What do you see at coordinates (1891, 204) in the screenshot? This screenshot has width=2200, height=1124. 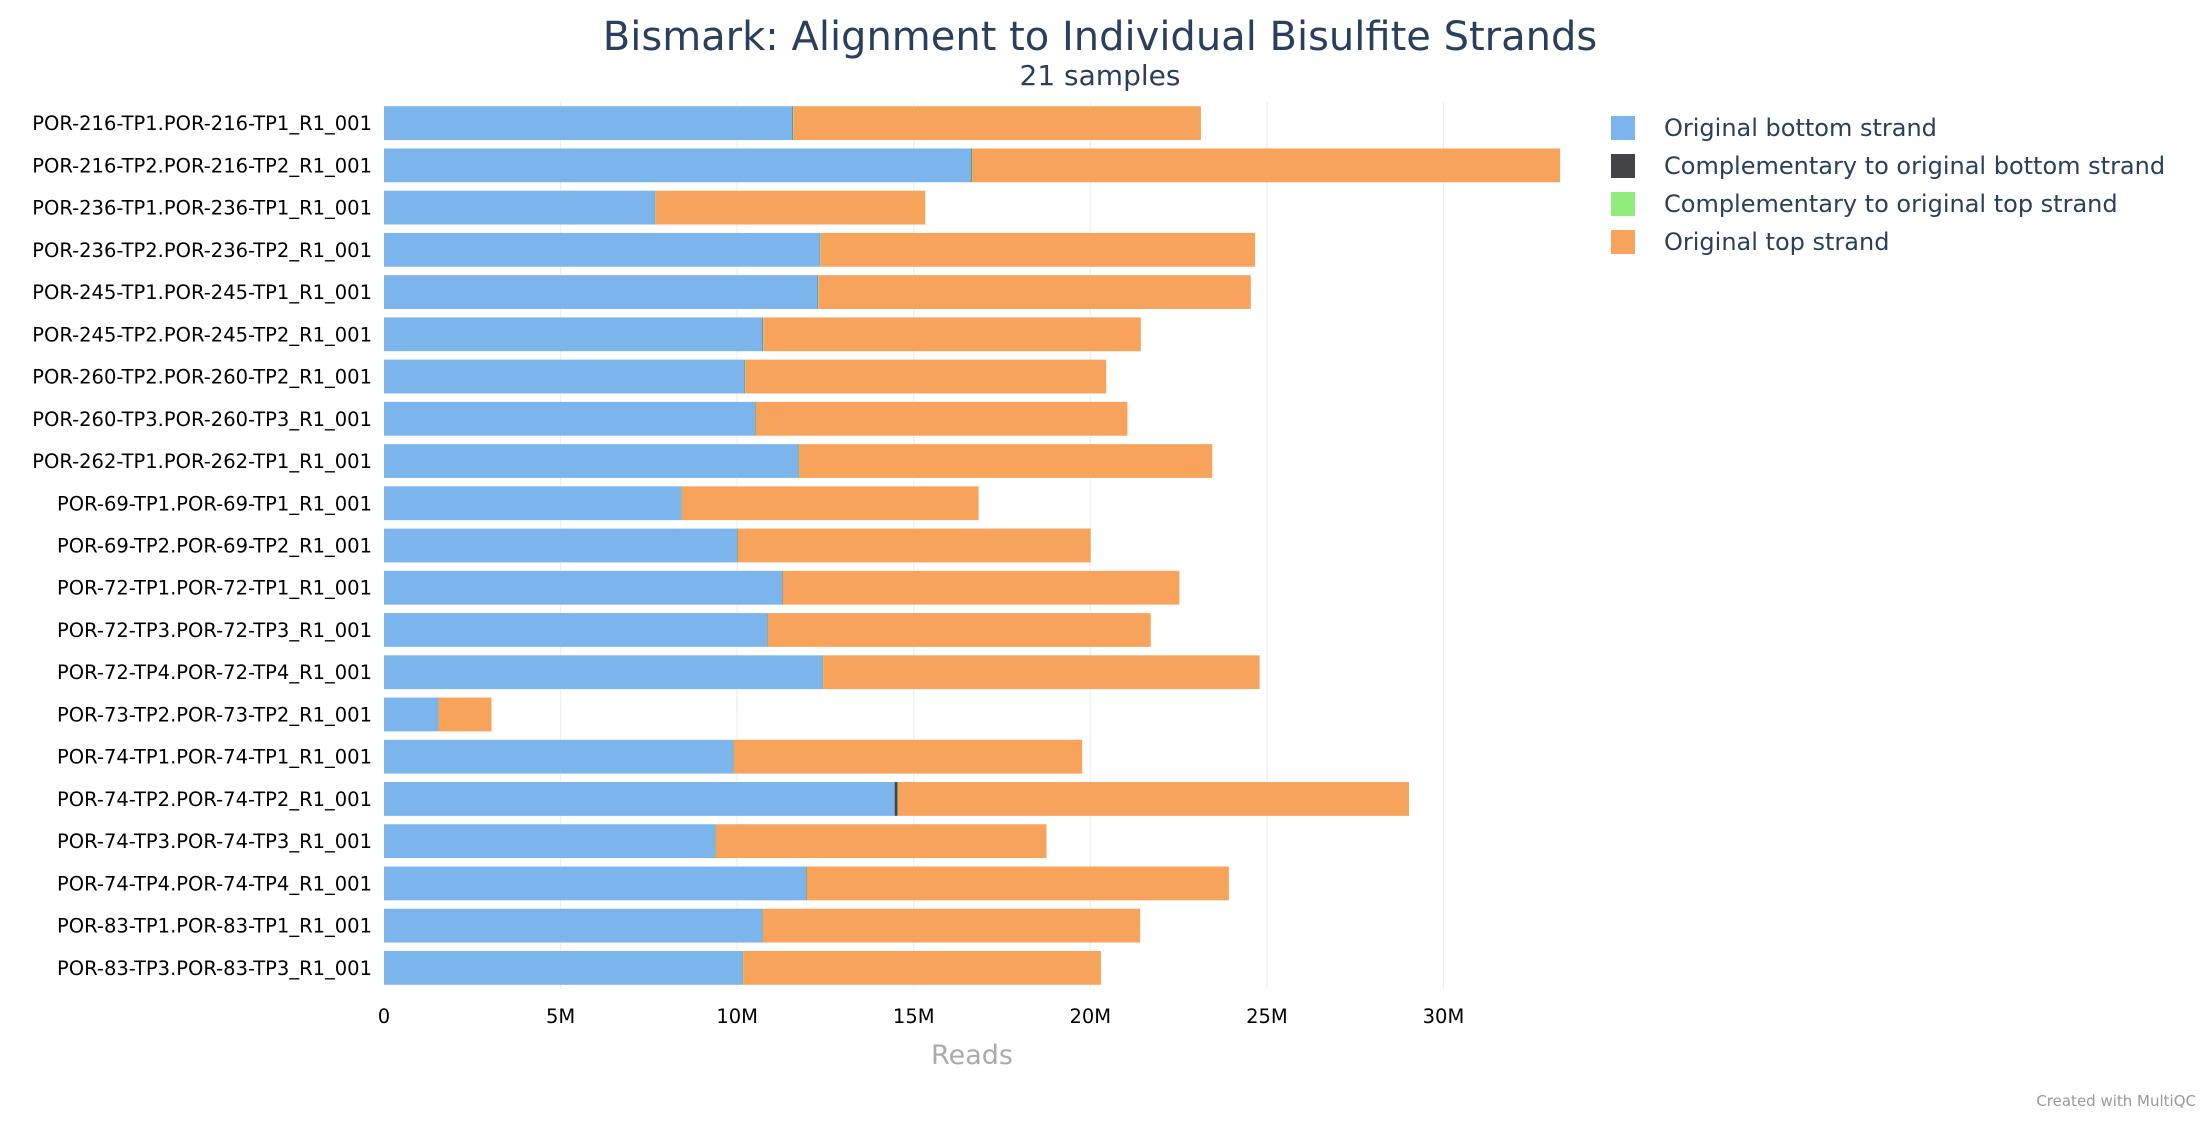 I see `legend-label: Complementary to original top strand` at bounding box center [1891, 204].